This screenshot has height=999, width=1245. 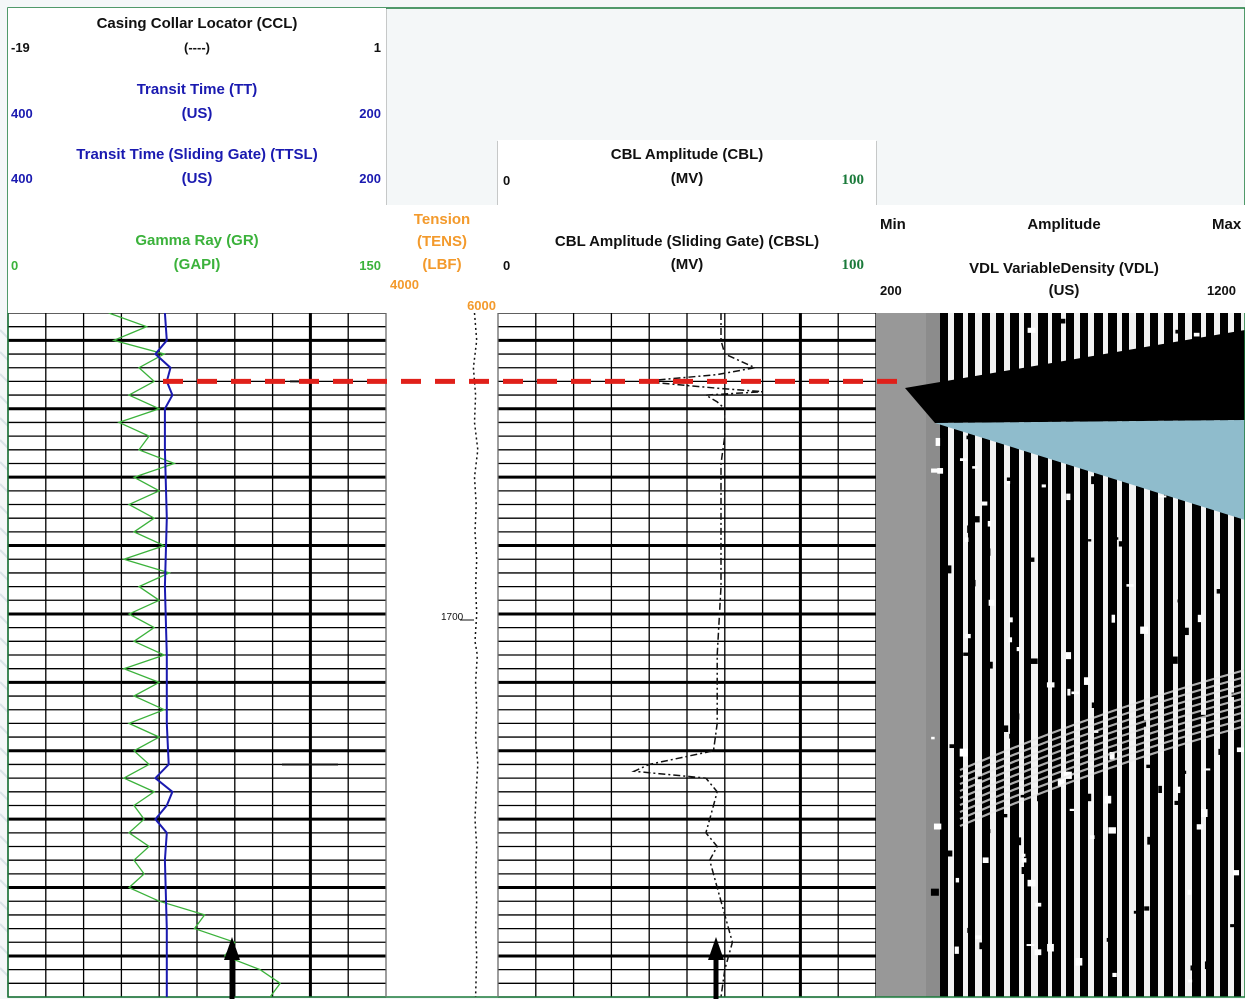 What do you see at coordinates (481, 305) in the screenshot?
I see `tens-max: 6000` at bounding box center [481, 305].